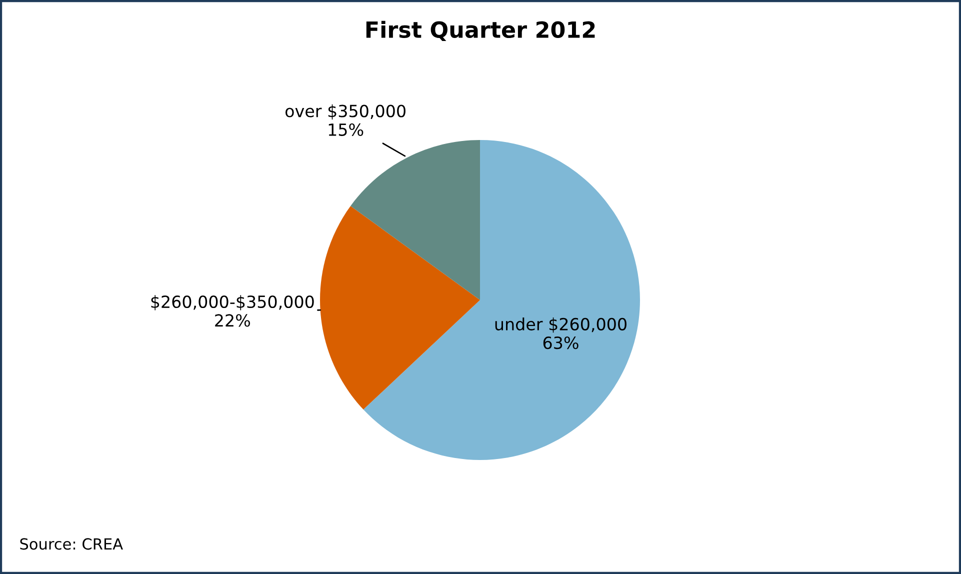  What do you see at coordinates (71, 544) in the screenshot?
I see `source-note: Source: CREA` at bounding box center [71, 544].